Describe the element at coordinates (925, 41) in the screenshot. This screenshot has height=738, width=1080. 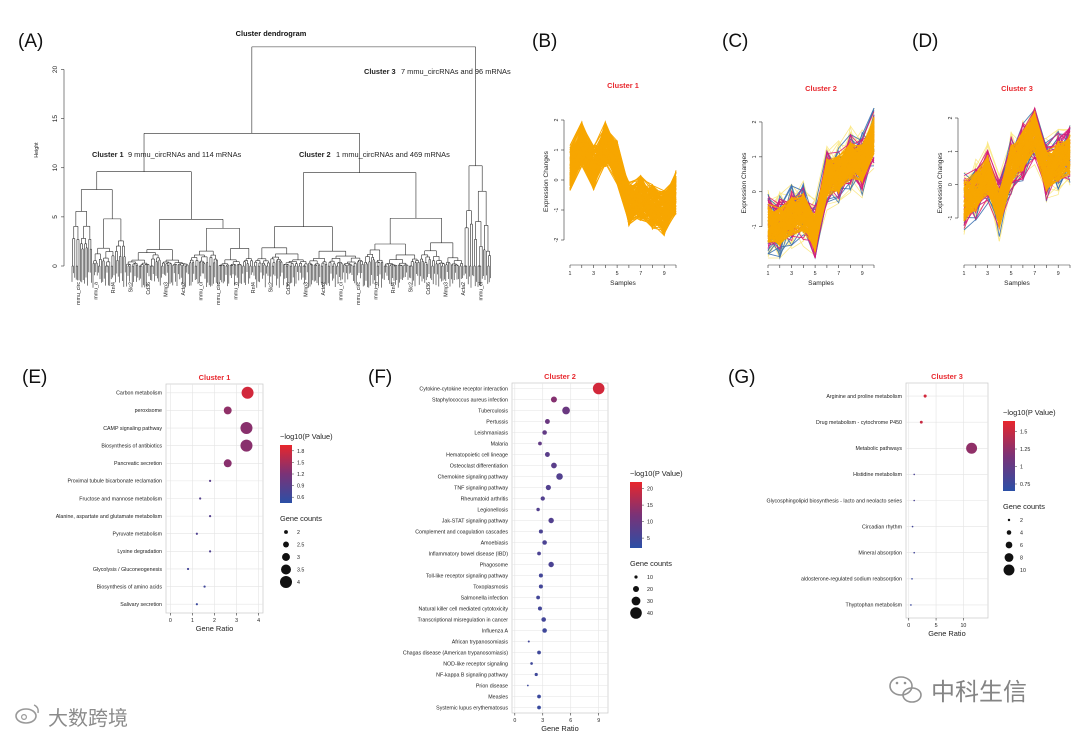
I see `panel-label-d: (D)` at that location.